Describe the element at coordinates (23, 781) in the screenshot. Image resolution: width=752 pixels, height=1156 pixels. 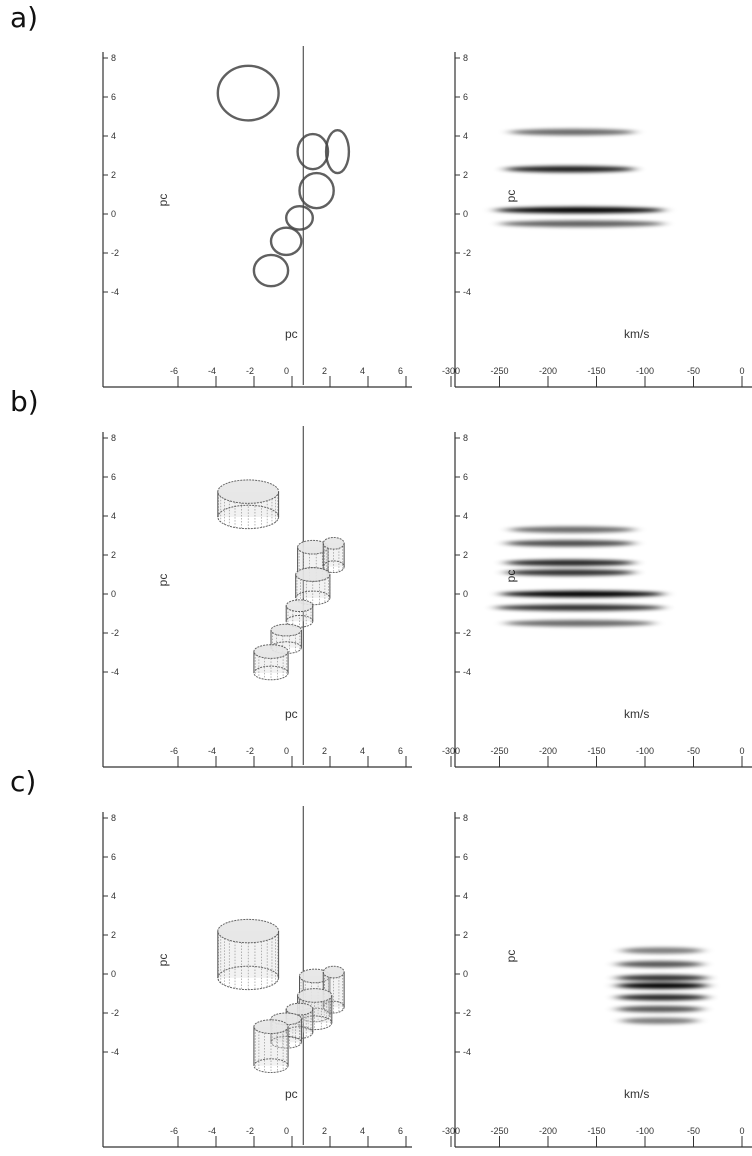
I see `panel-letter-c: c)` at that location.